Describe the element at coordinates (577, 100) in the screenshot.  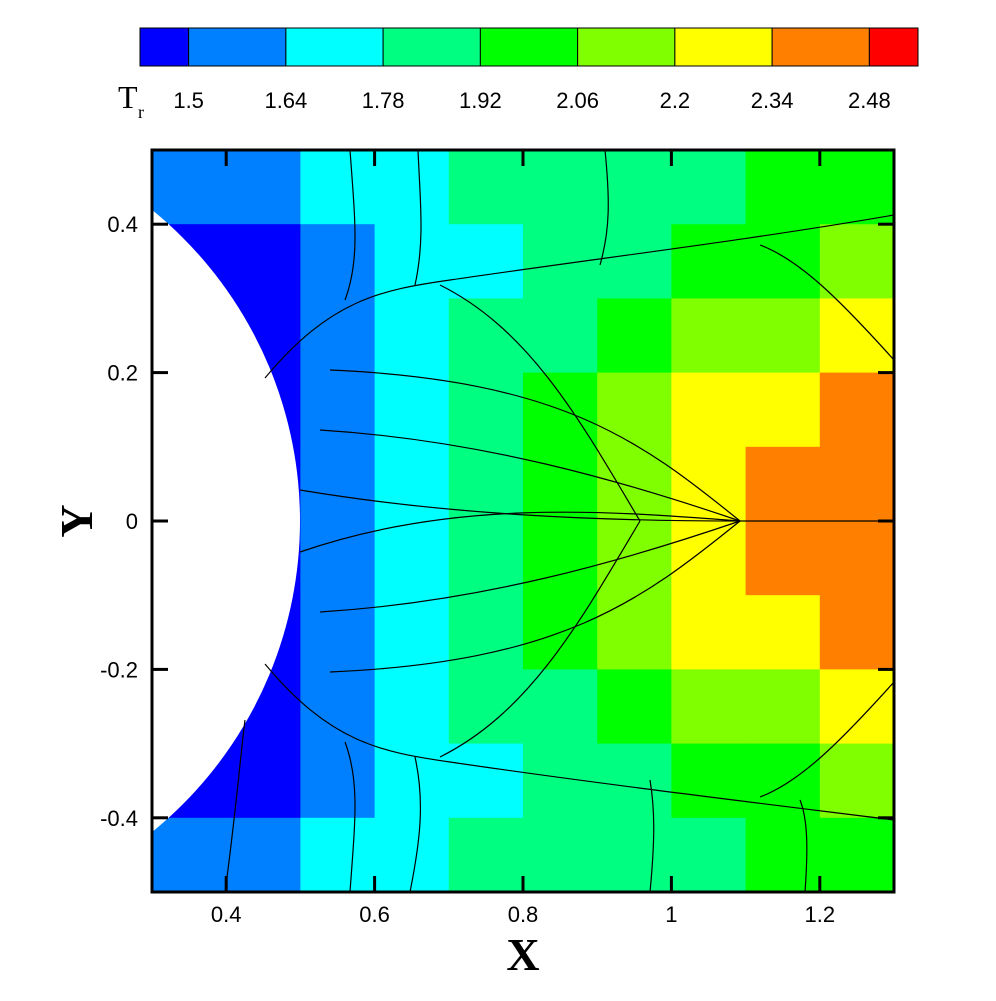
I see `colorbar-tick-label: 2.06` at that location.